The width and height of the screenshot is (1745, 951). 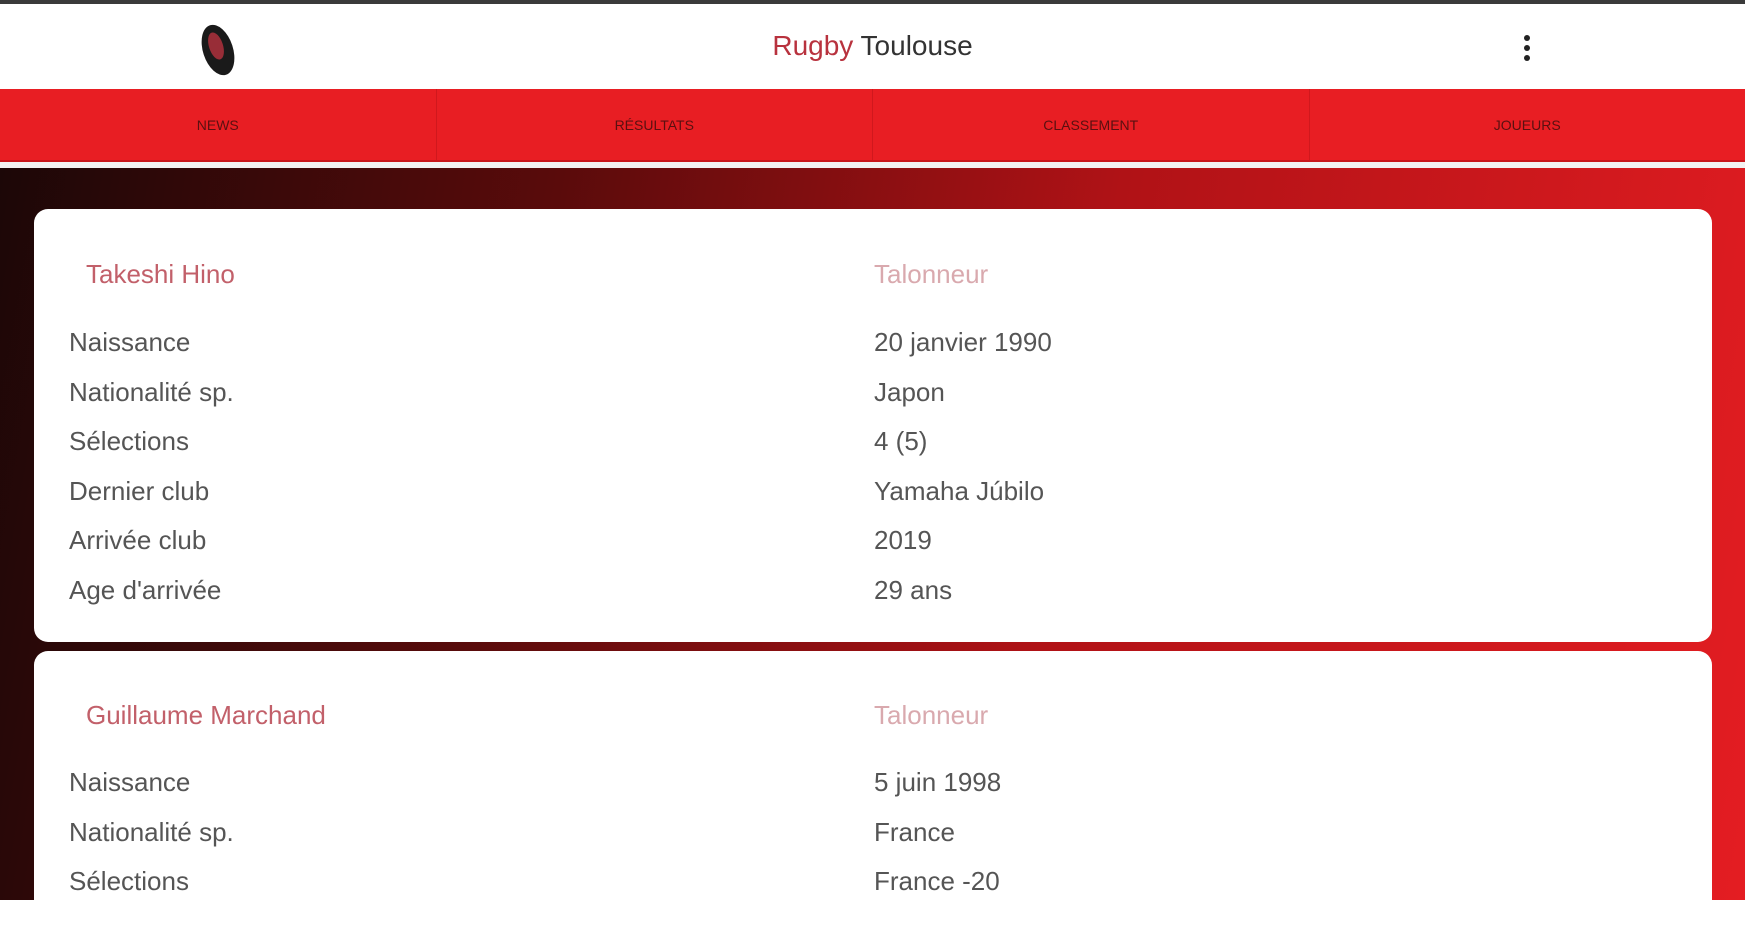 I want to click on player-name: Guillaume Marchand, so click(x=206, y=715).